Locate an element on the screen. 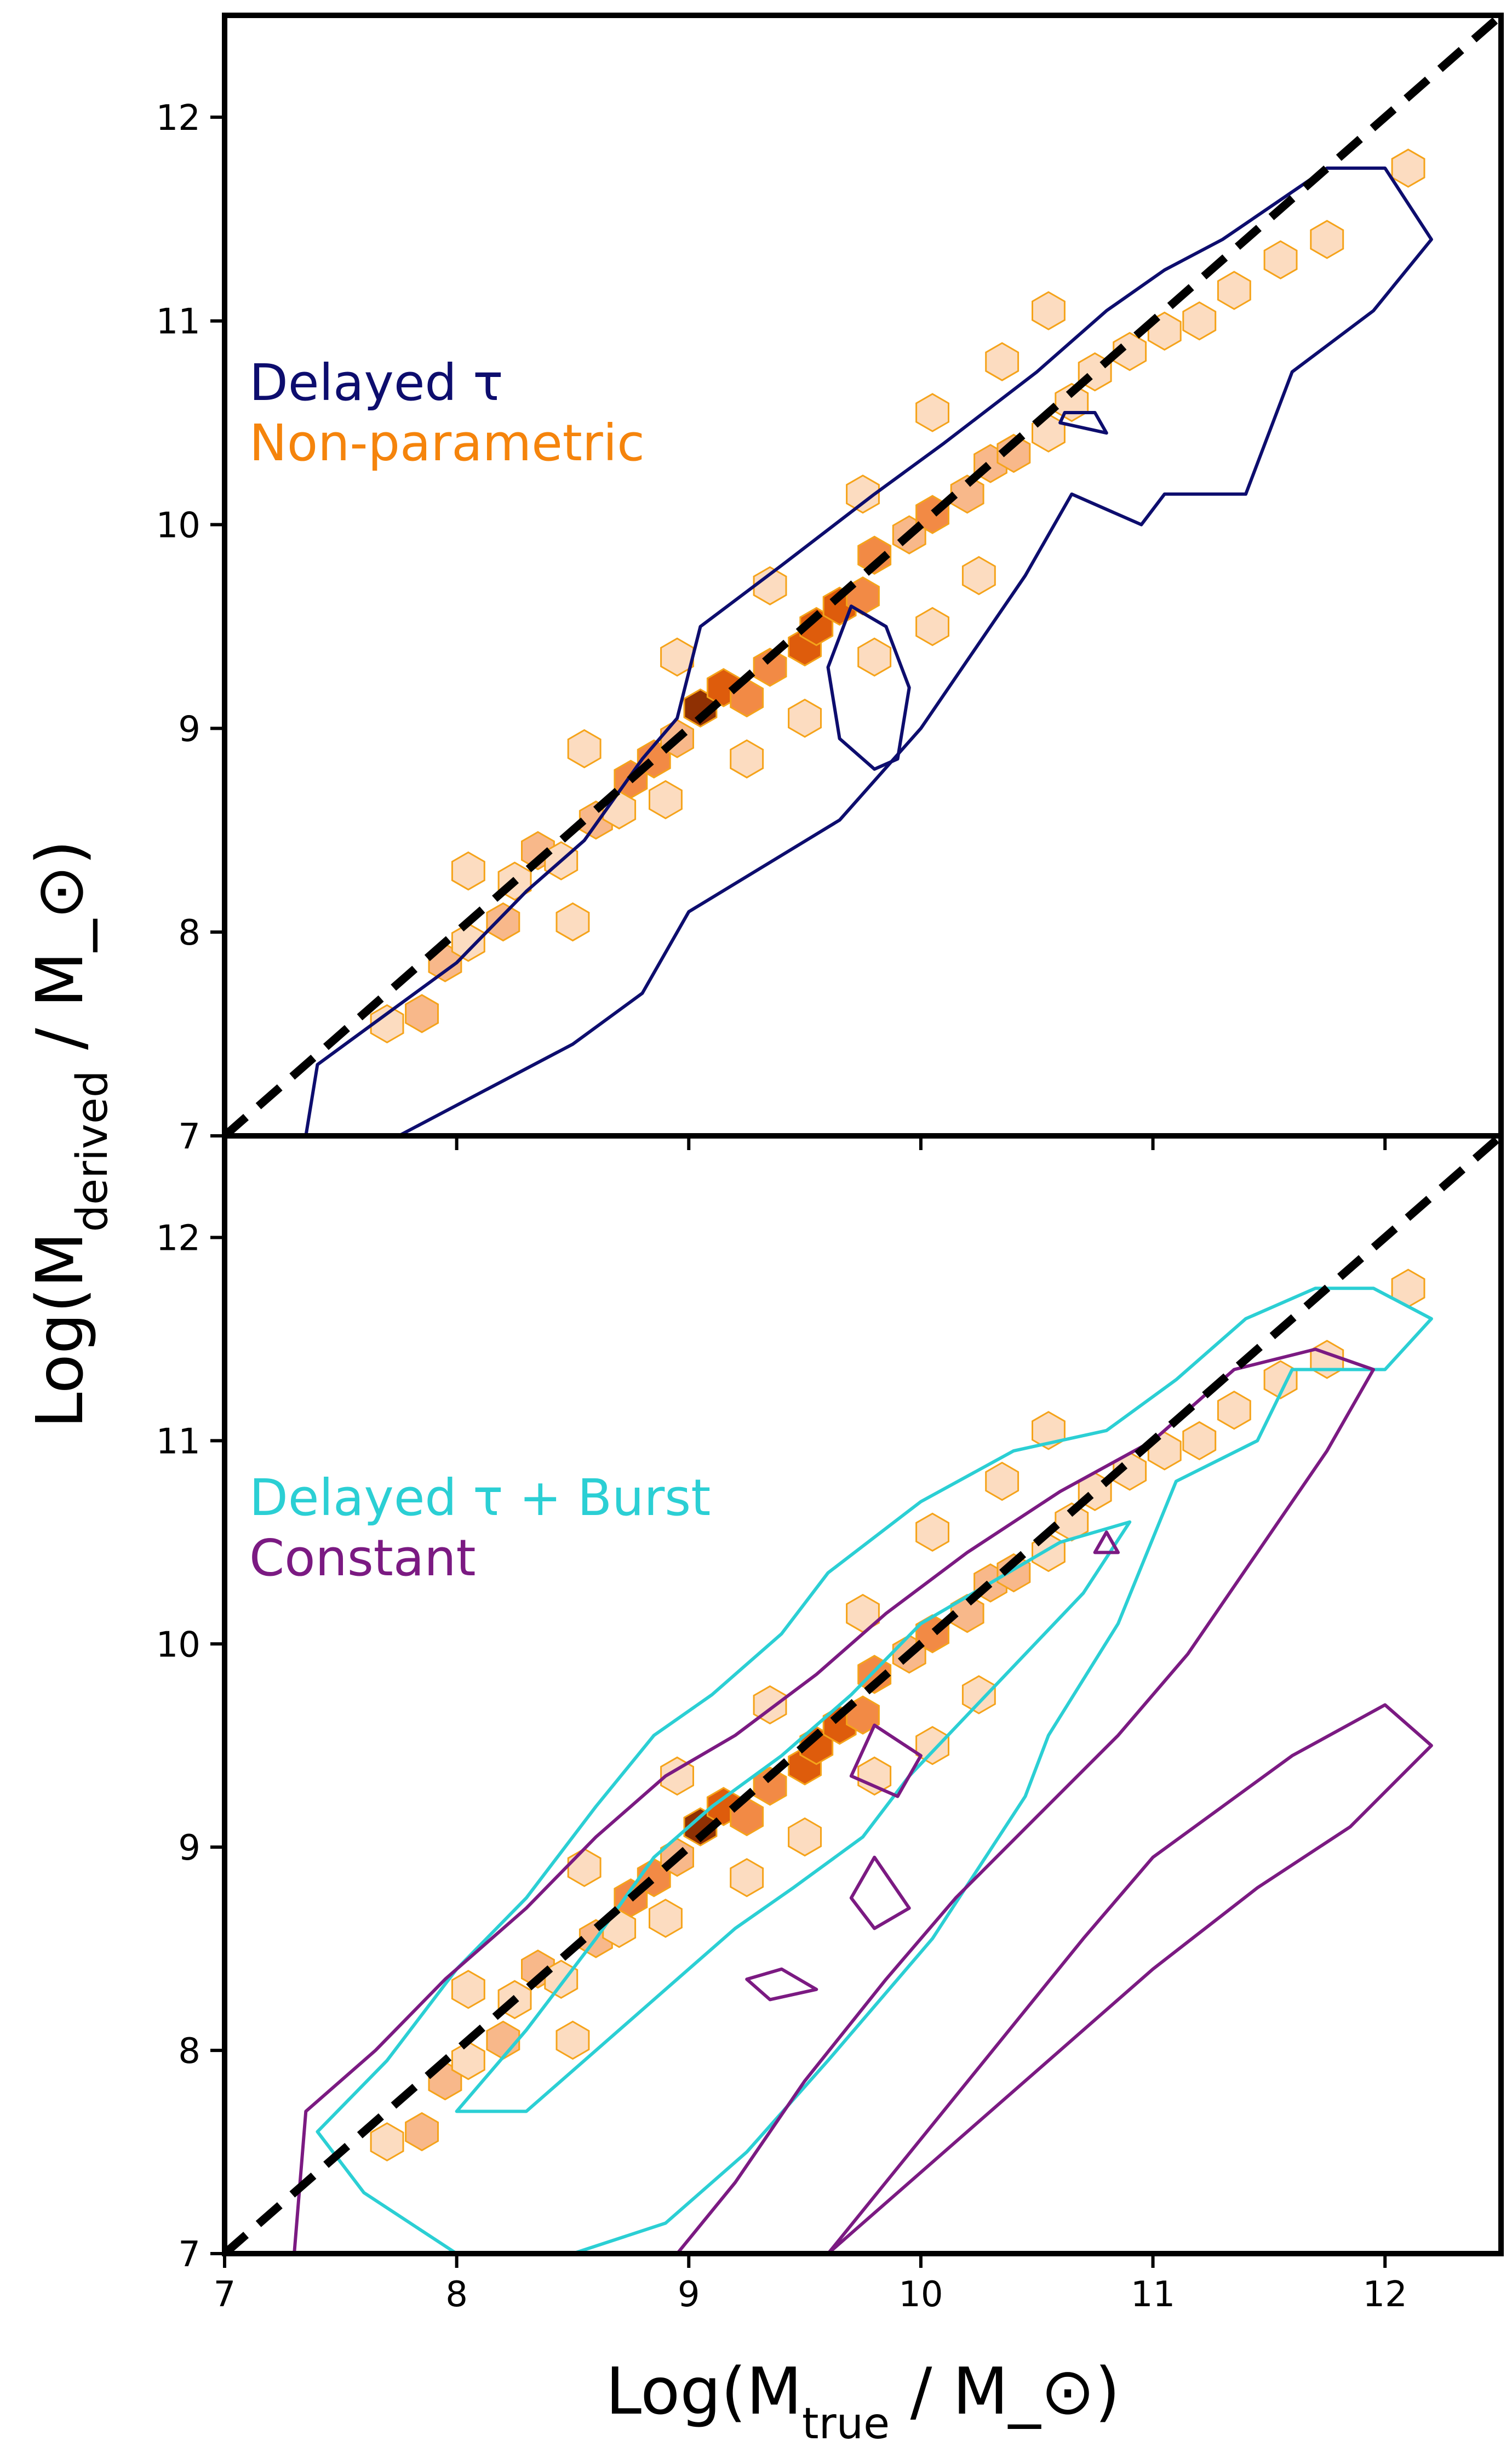  y-axis-label: Log(Mderived / M_⊙) is located at coordinates (69, 1134).